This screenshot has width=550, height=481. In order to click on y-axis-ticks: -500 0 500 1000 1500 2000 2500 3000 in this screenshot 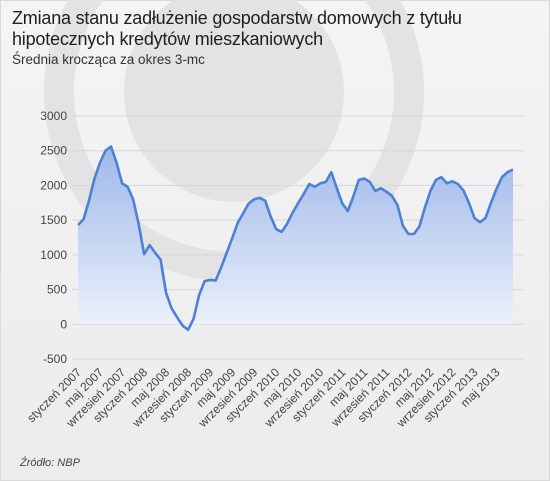, I will do `click(53, 237)`.